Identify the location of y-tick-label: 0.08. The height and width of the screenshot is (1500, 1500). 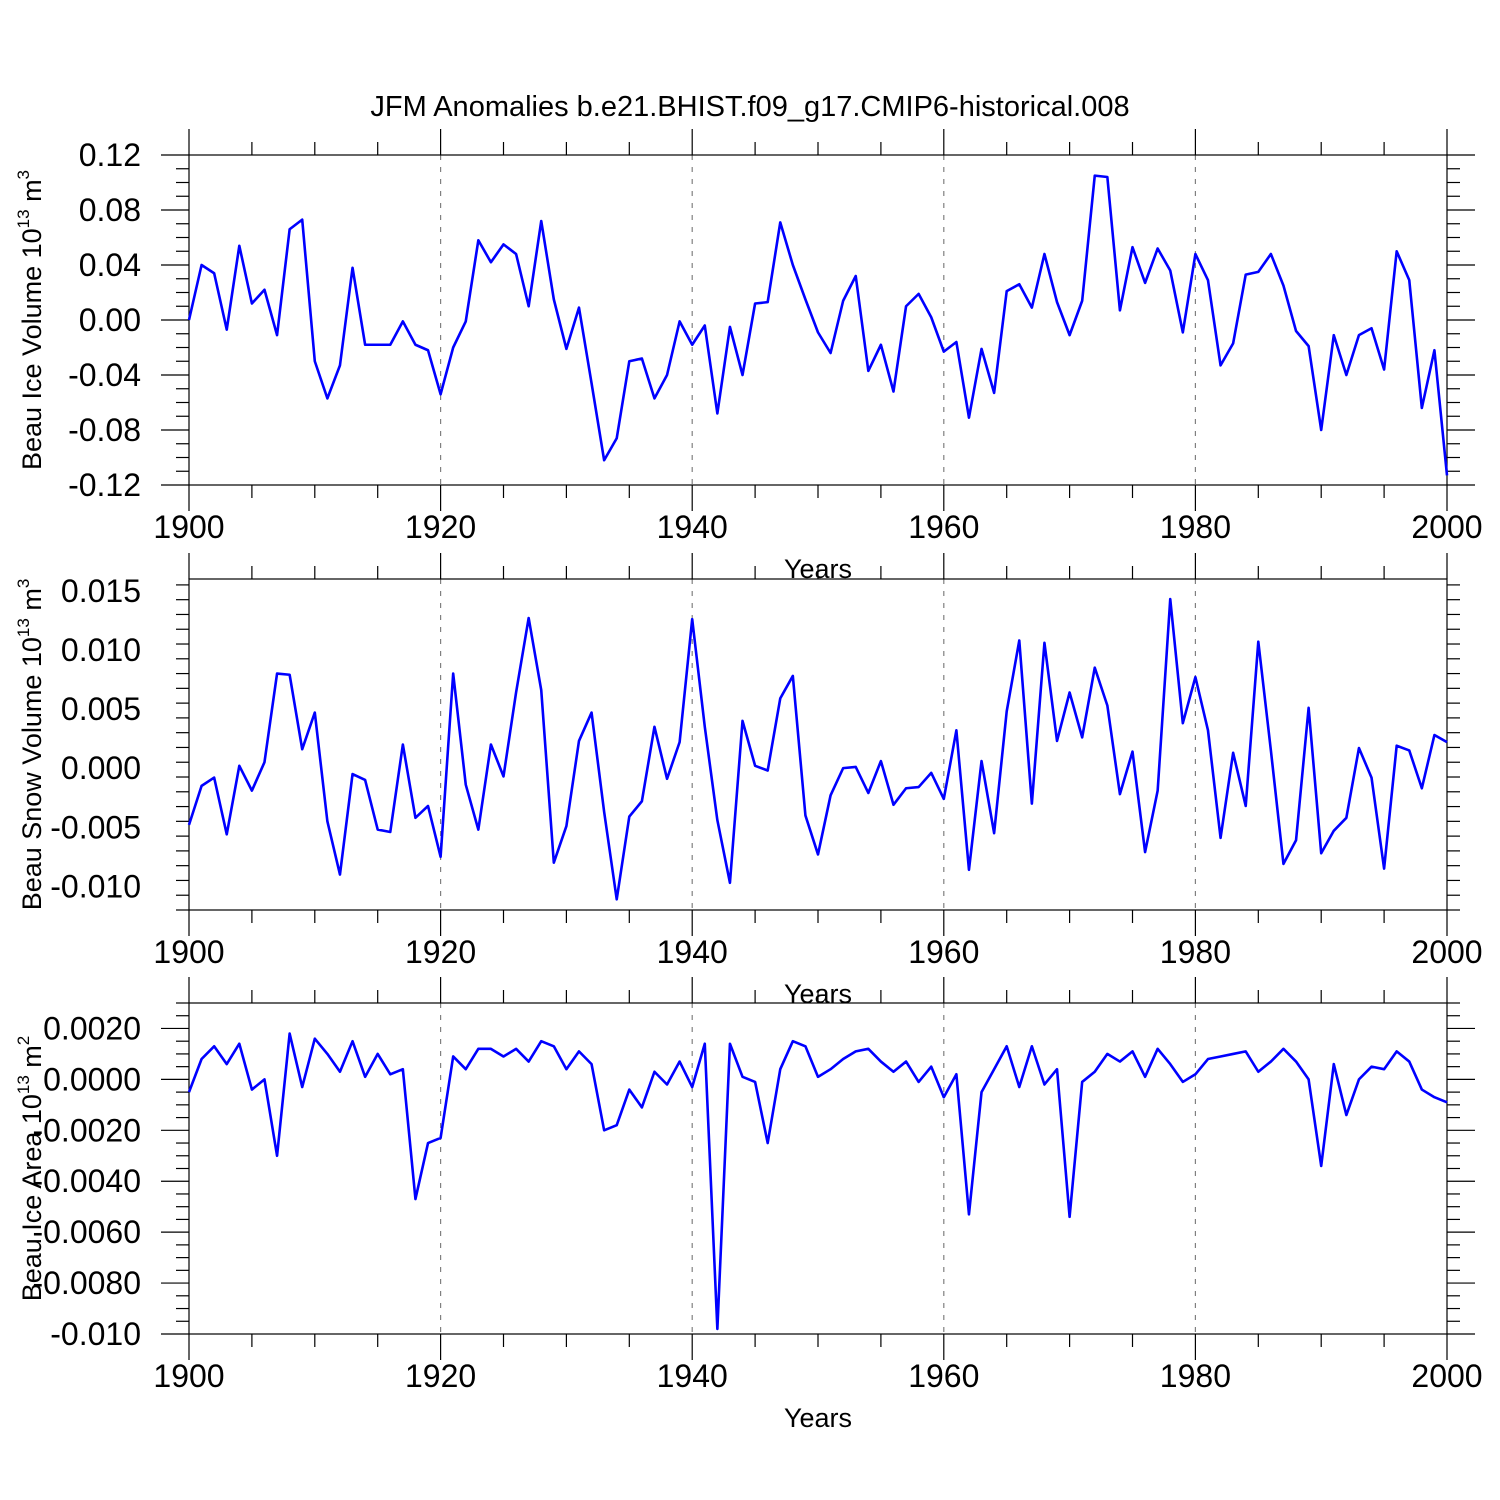
(110, 210).